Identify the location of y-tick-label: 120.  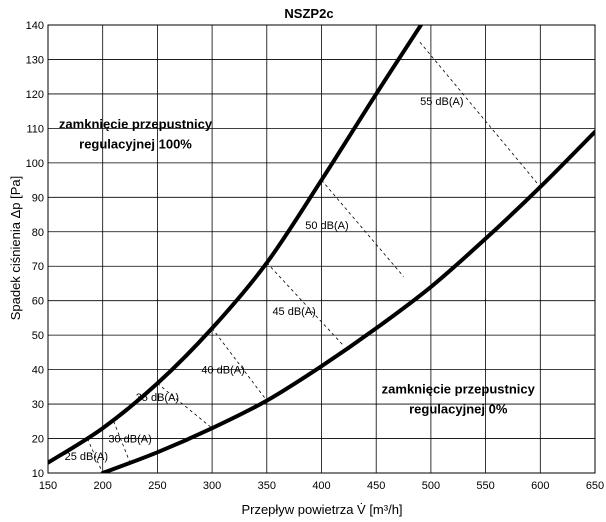
(35, 95).